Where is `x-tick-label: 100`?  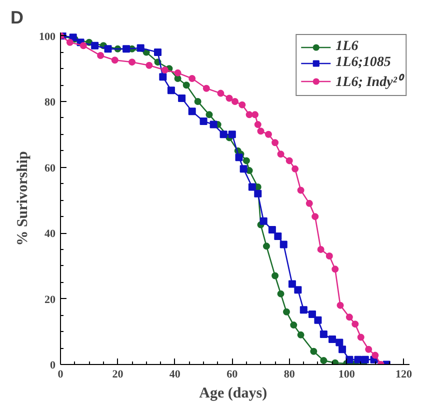
x-tick-label: 100 is located at coordinates (347, 374).